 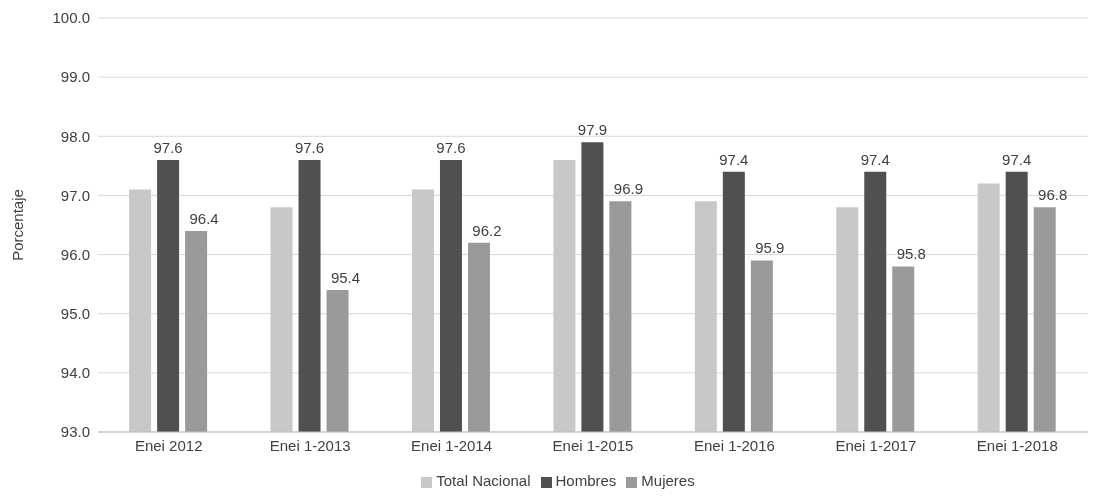 I want to click on x-tick-label: Enei 1-2013, so click(x=310, y=445).